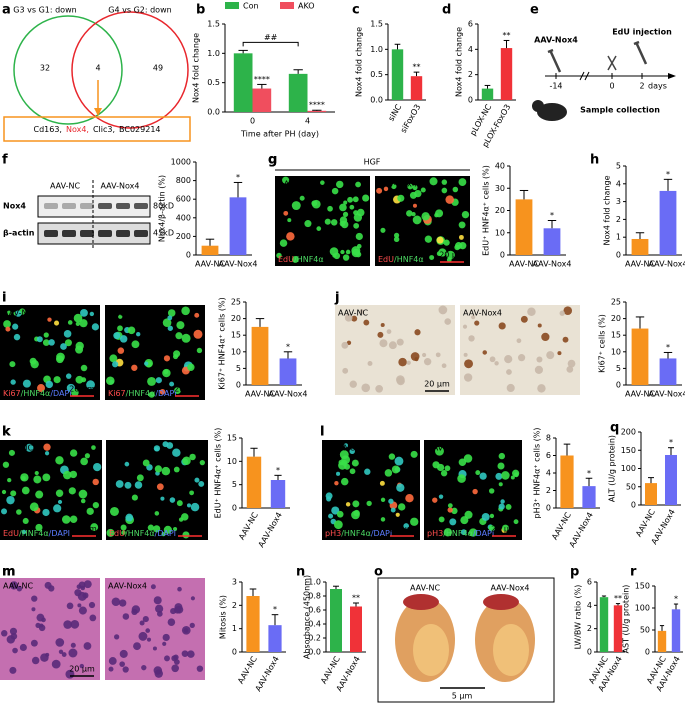  Describe the element at coordinates (386, 259) in the screenshot. I see `stain: EdU` at that location.